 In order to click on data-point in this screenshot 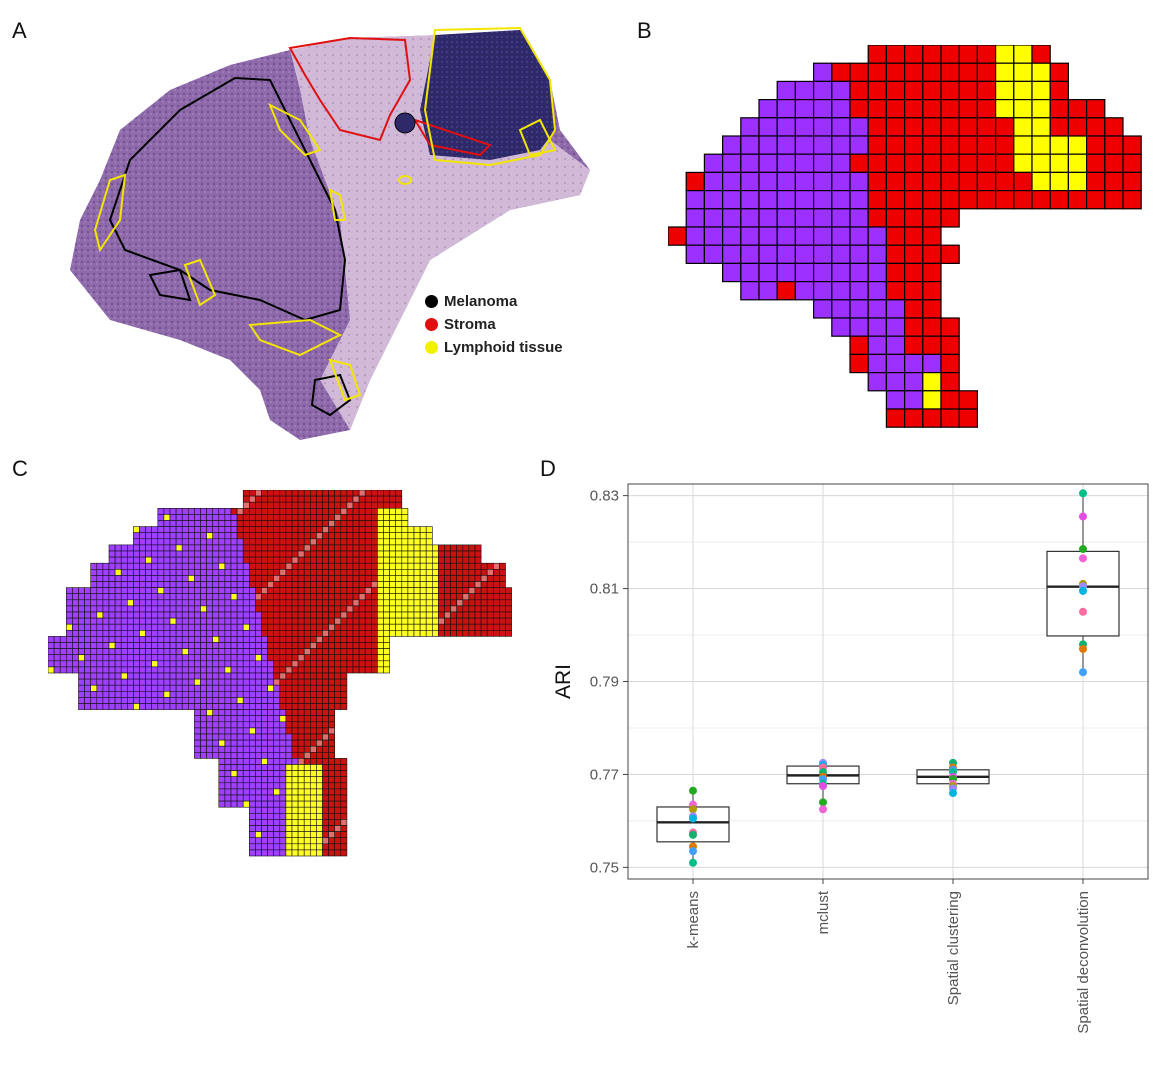, I will do `click(693, 862)`.